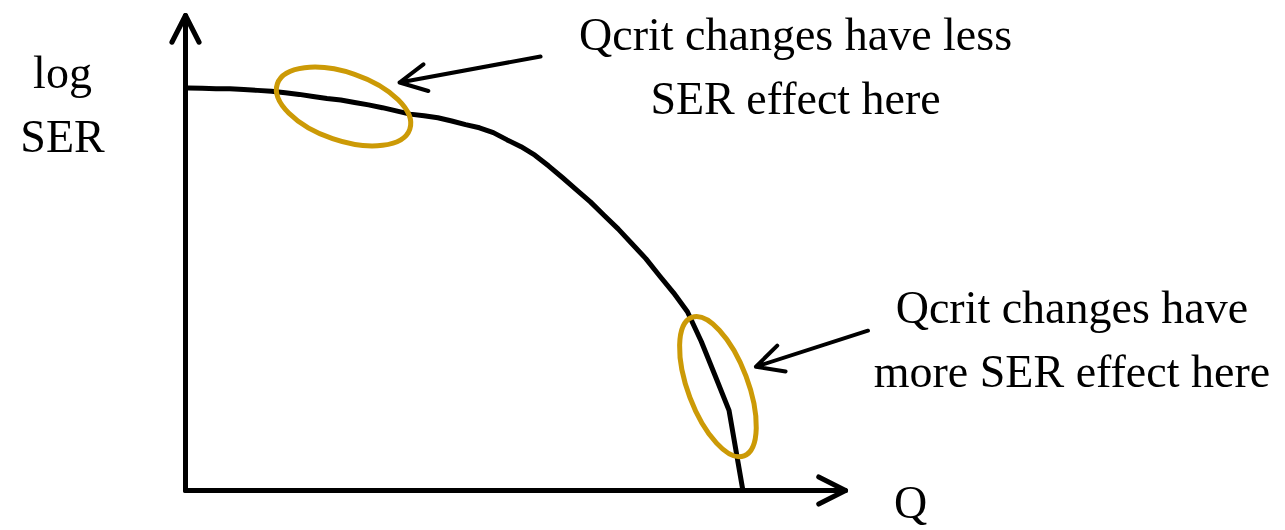 This screenshot has width=1285, height=530. Describe the element at coordinates (910, 502) in the screenshot. I see `x-axis-title: Q` at that location.